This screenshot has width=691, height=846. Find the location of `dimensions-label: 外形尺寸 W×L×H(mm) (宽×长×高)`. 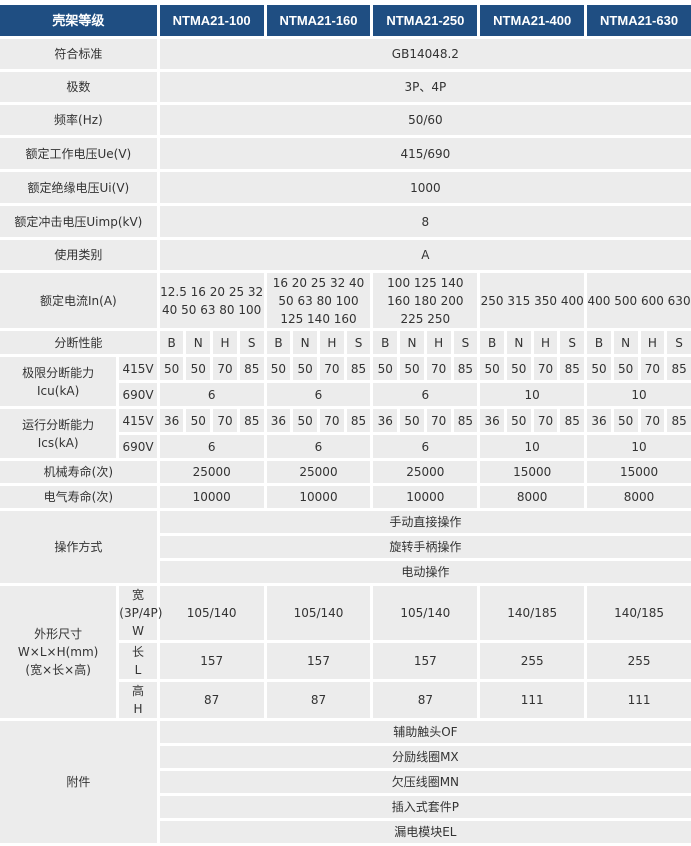

dimensions-label: 外形尺寸 W×L×H(mm) (宽×长×高) is located at coordinates (58, 652).